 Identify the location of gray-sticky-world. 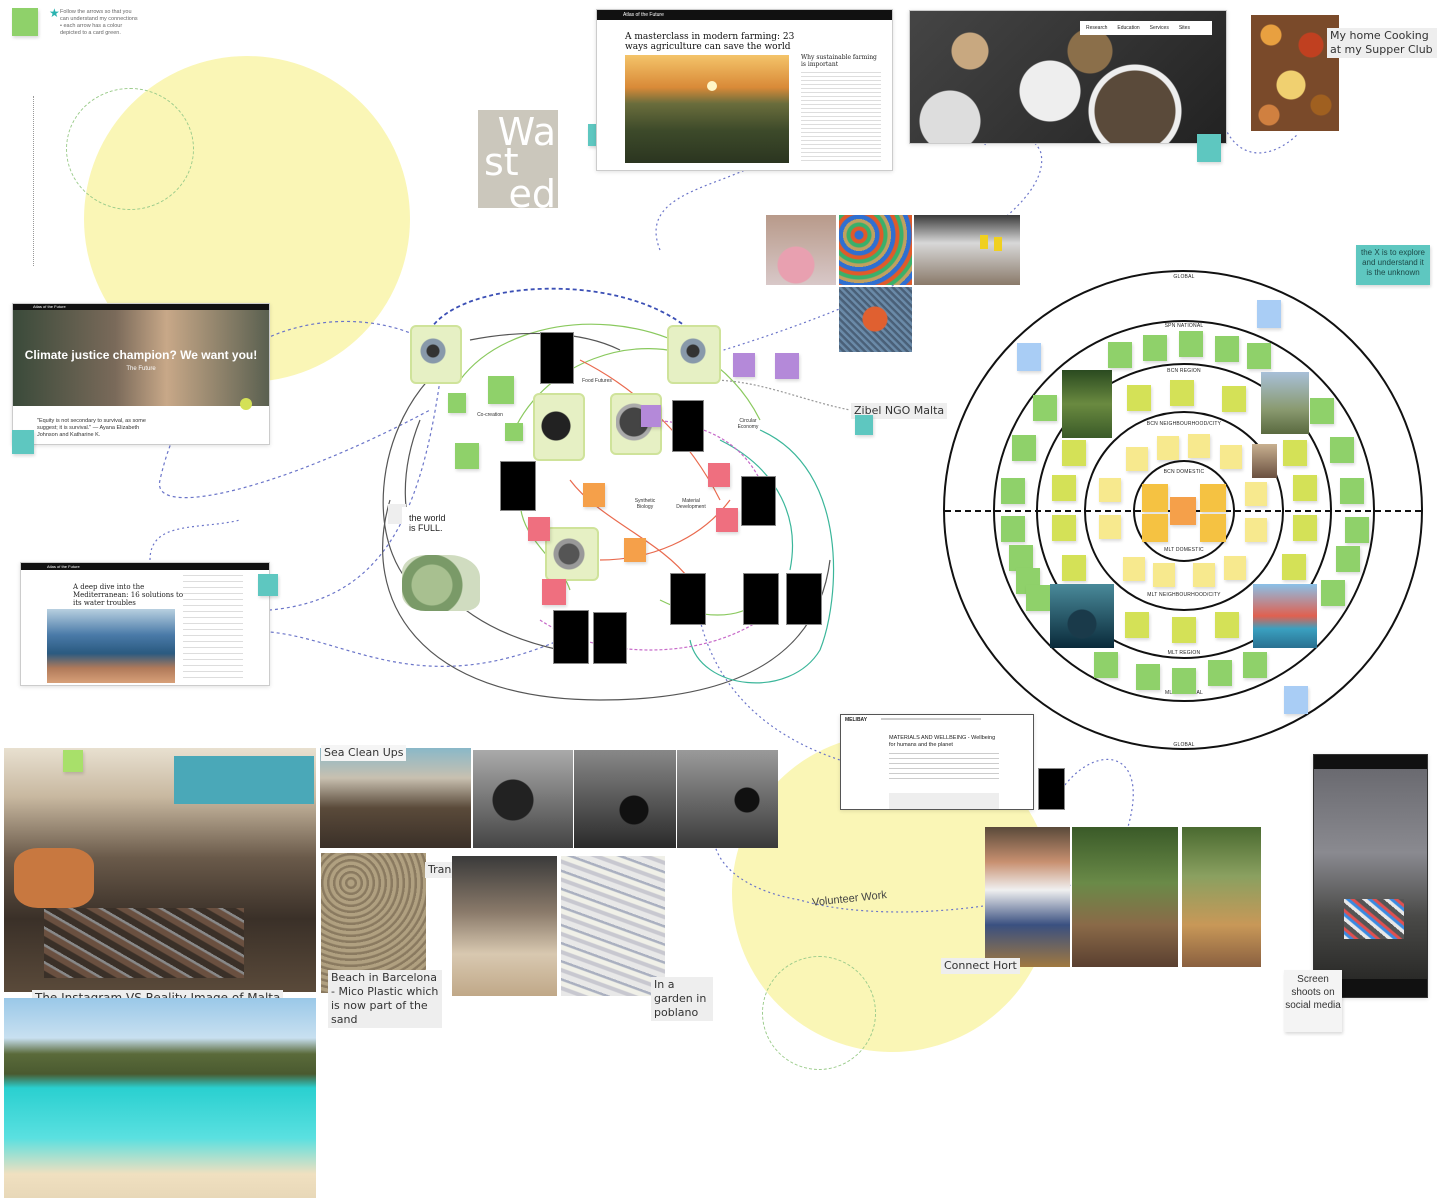
(397, 514).